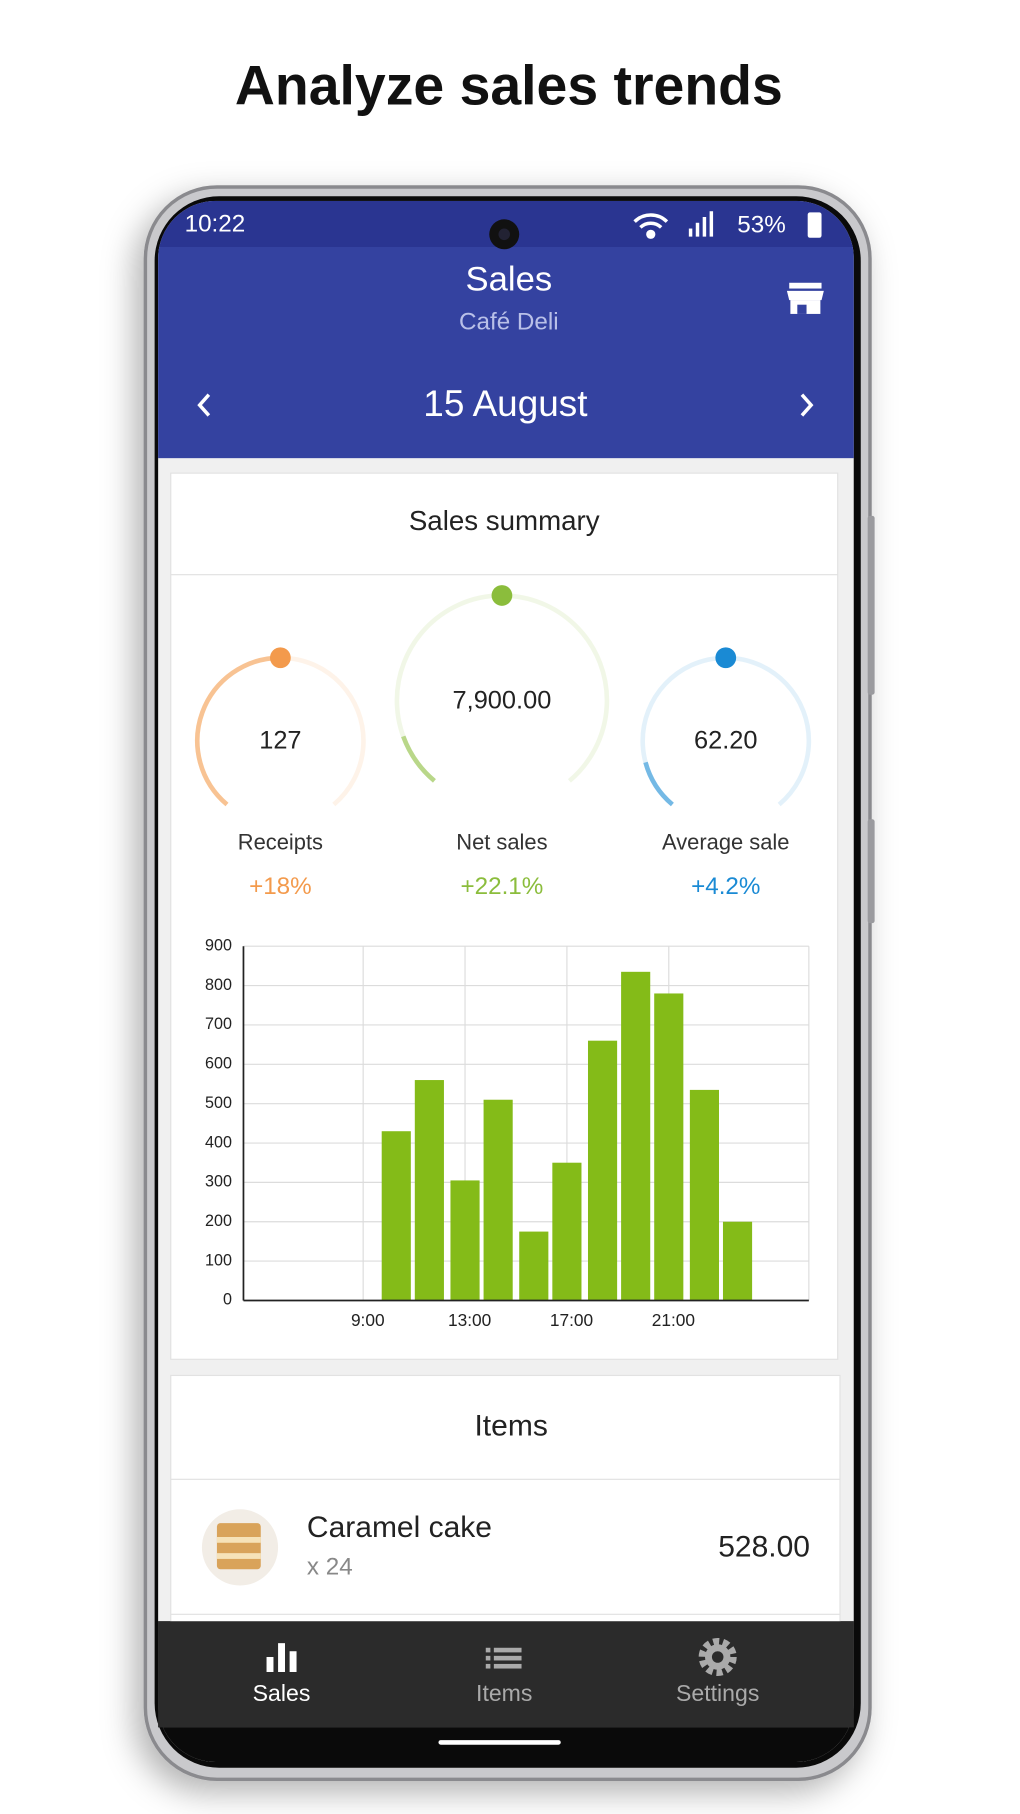 The width and height of the screenshot is (1020, 1814). I want to click on card-title: Sales summary, so click(504, 520).